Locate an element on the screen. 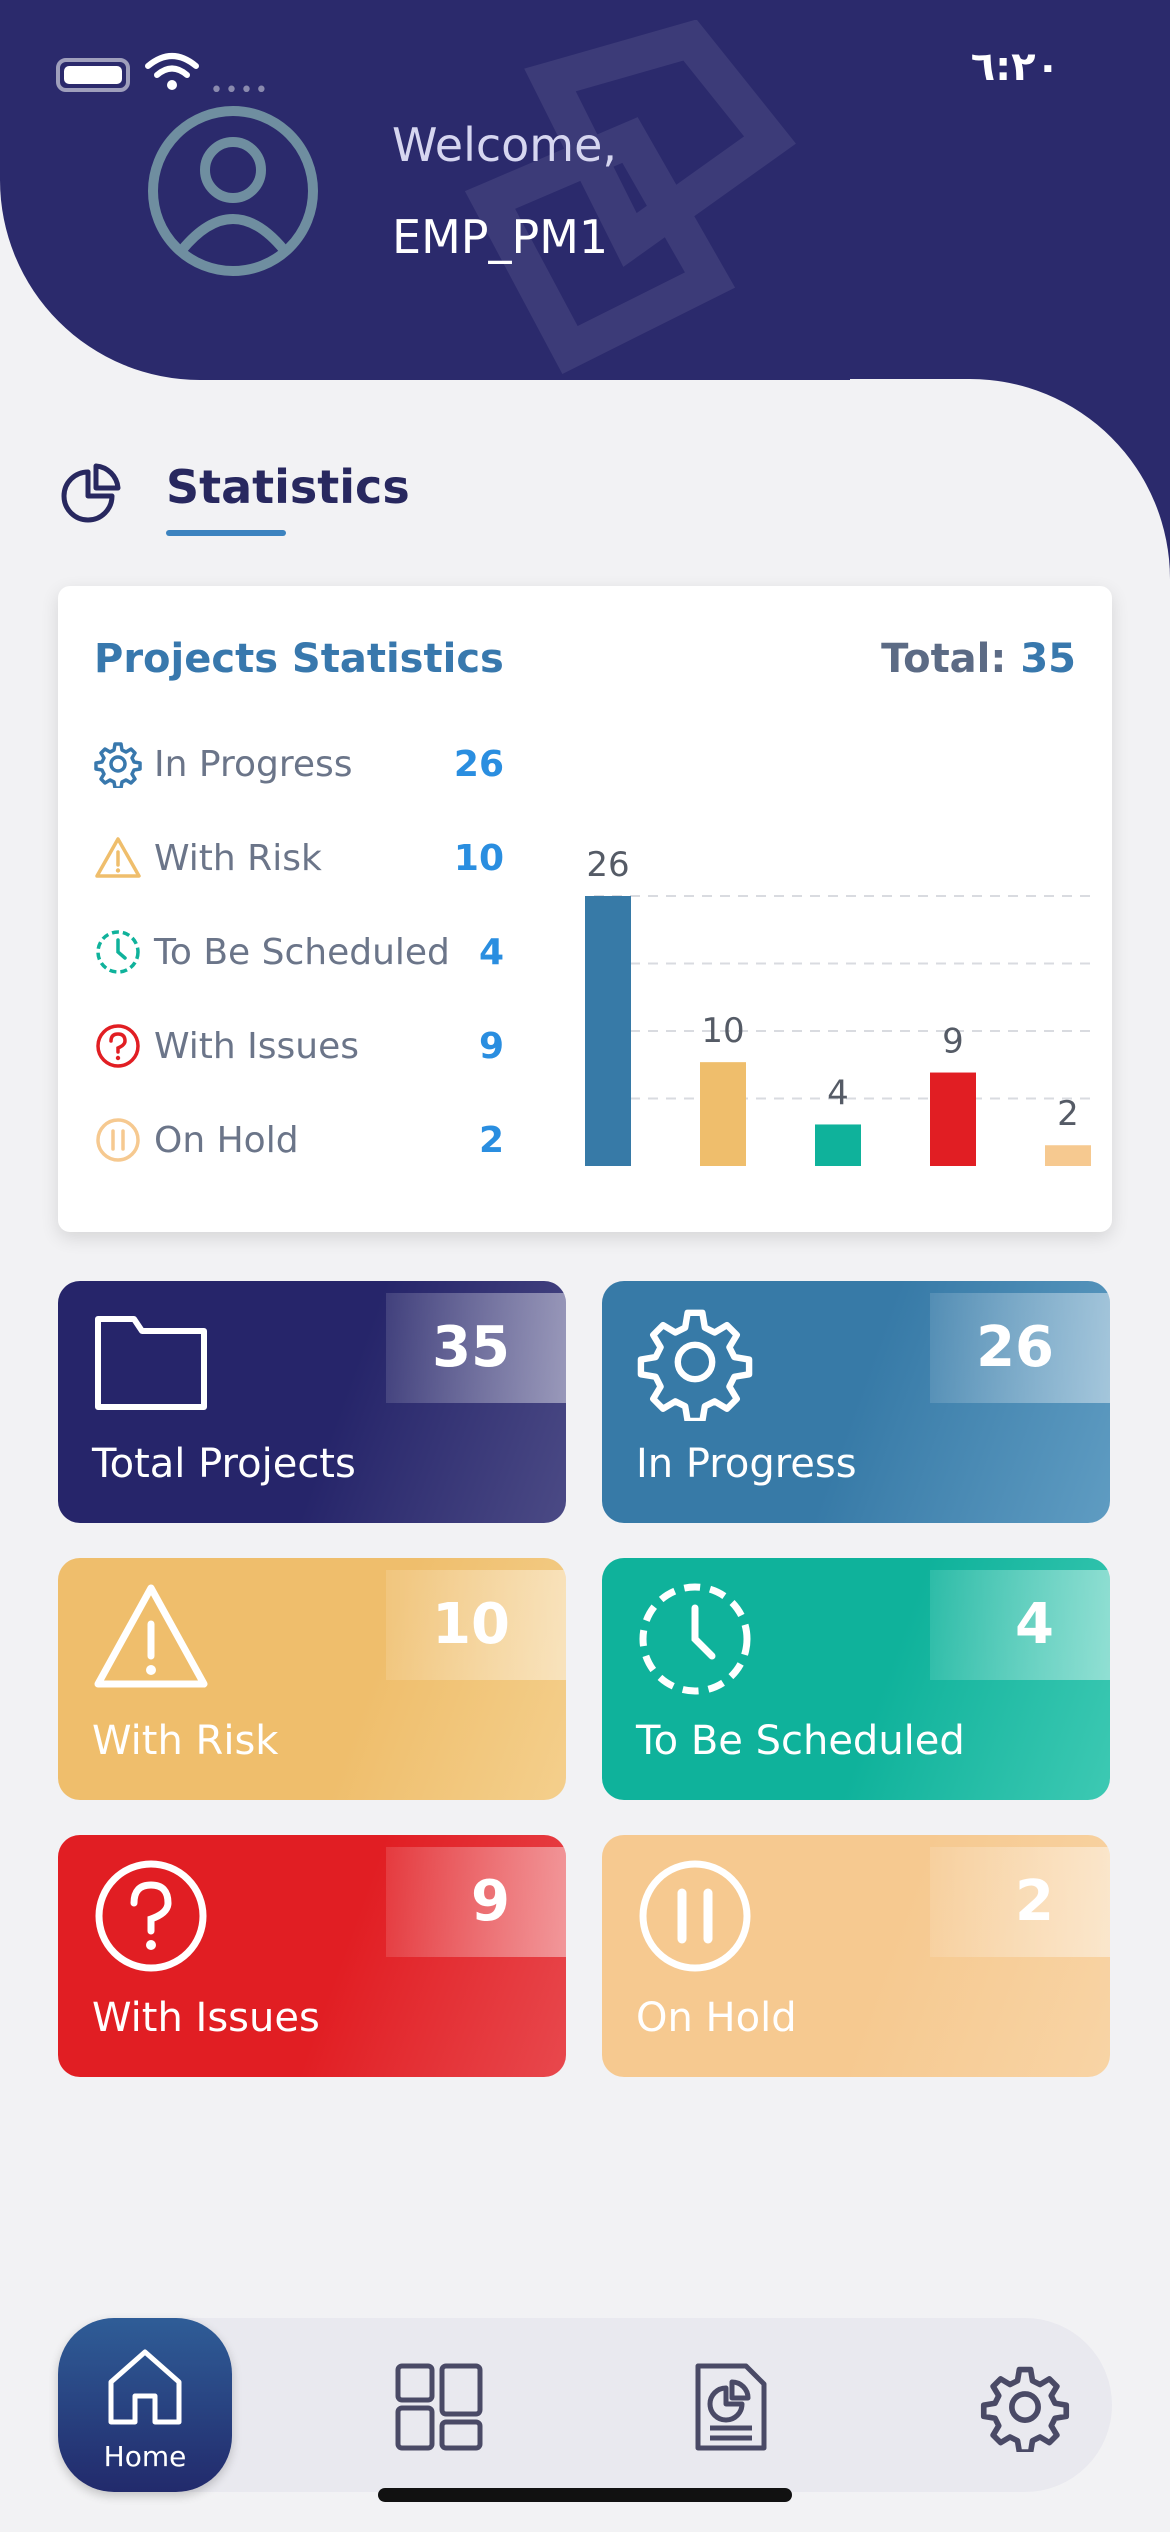  nav-home-label: Home is located at coordinates (145, 2456).